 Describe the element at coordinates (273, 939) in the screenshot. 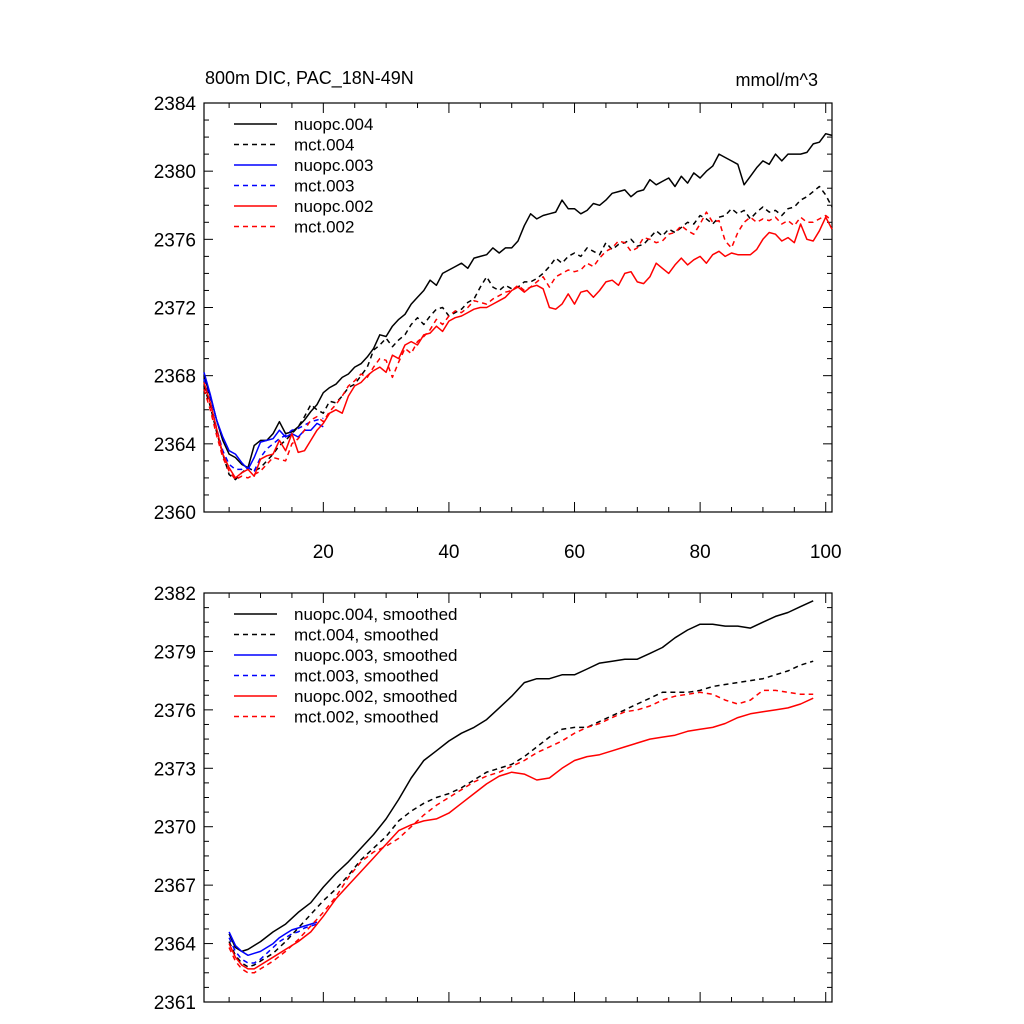

I see `series-line-nuopc-003-smoothed` at that location.